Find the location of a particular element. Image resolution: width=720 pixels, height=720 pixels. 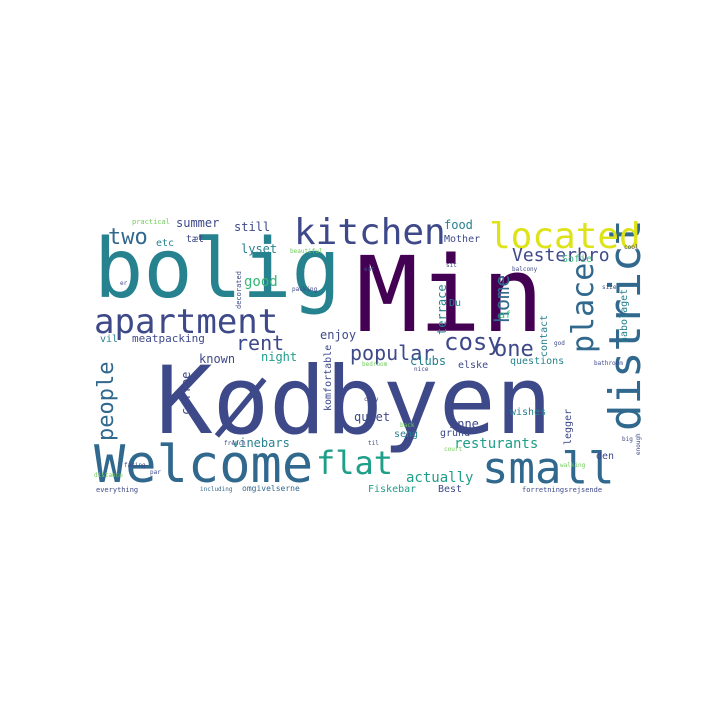

word-french: french is located at coordinates (235, 443).